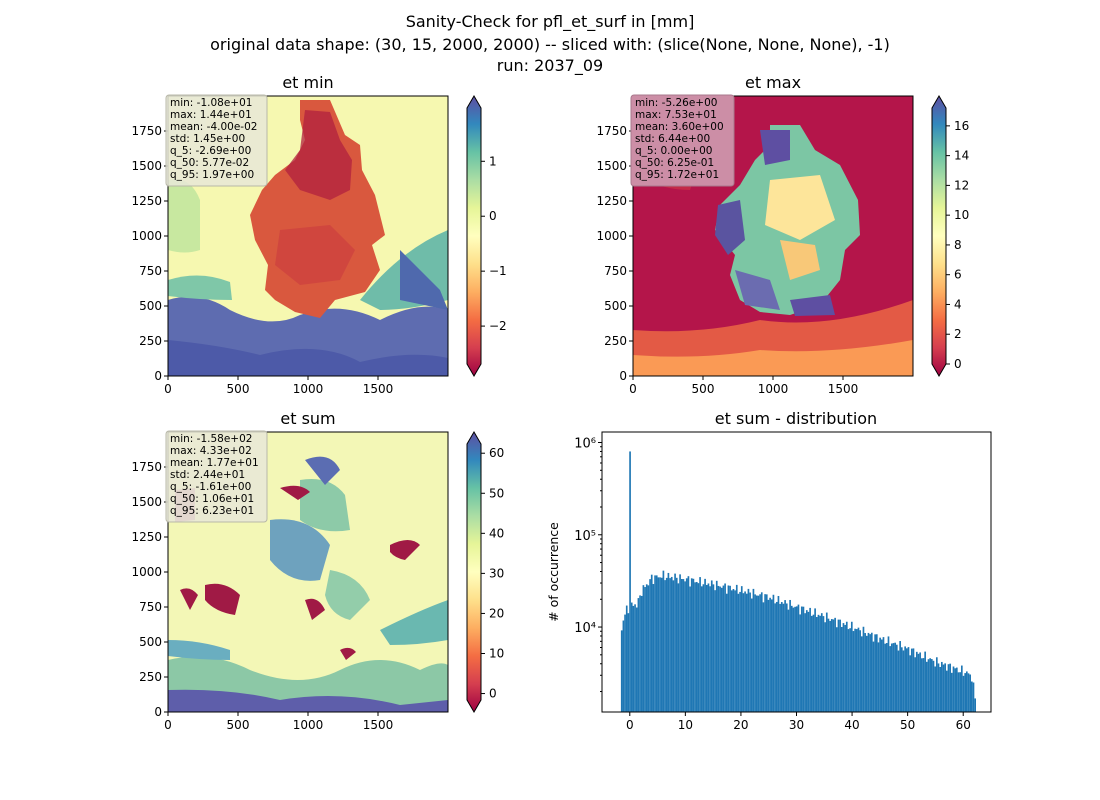 The height and width of the screenshot is (800, 1100). Describe the element at coordinates (486, 236) in the screenshot. I see `et-min-colorbar: 1 0 −1 −2` at that location.